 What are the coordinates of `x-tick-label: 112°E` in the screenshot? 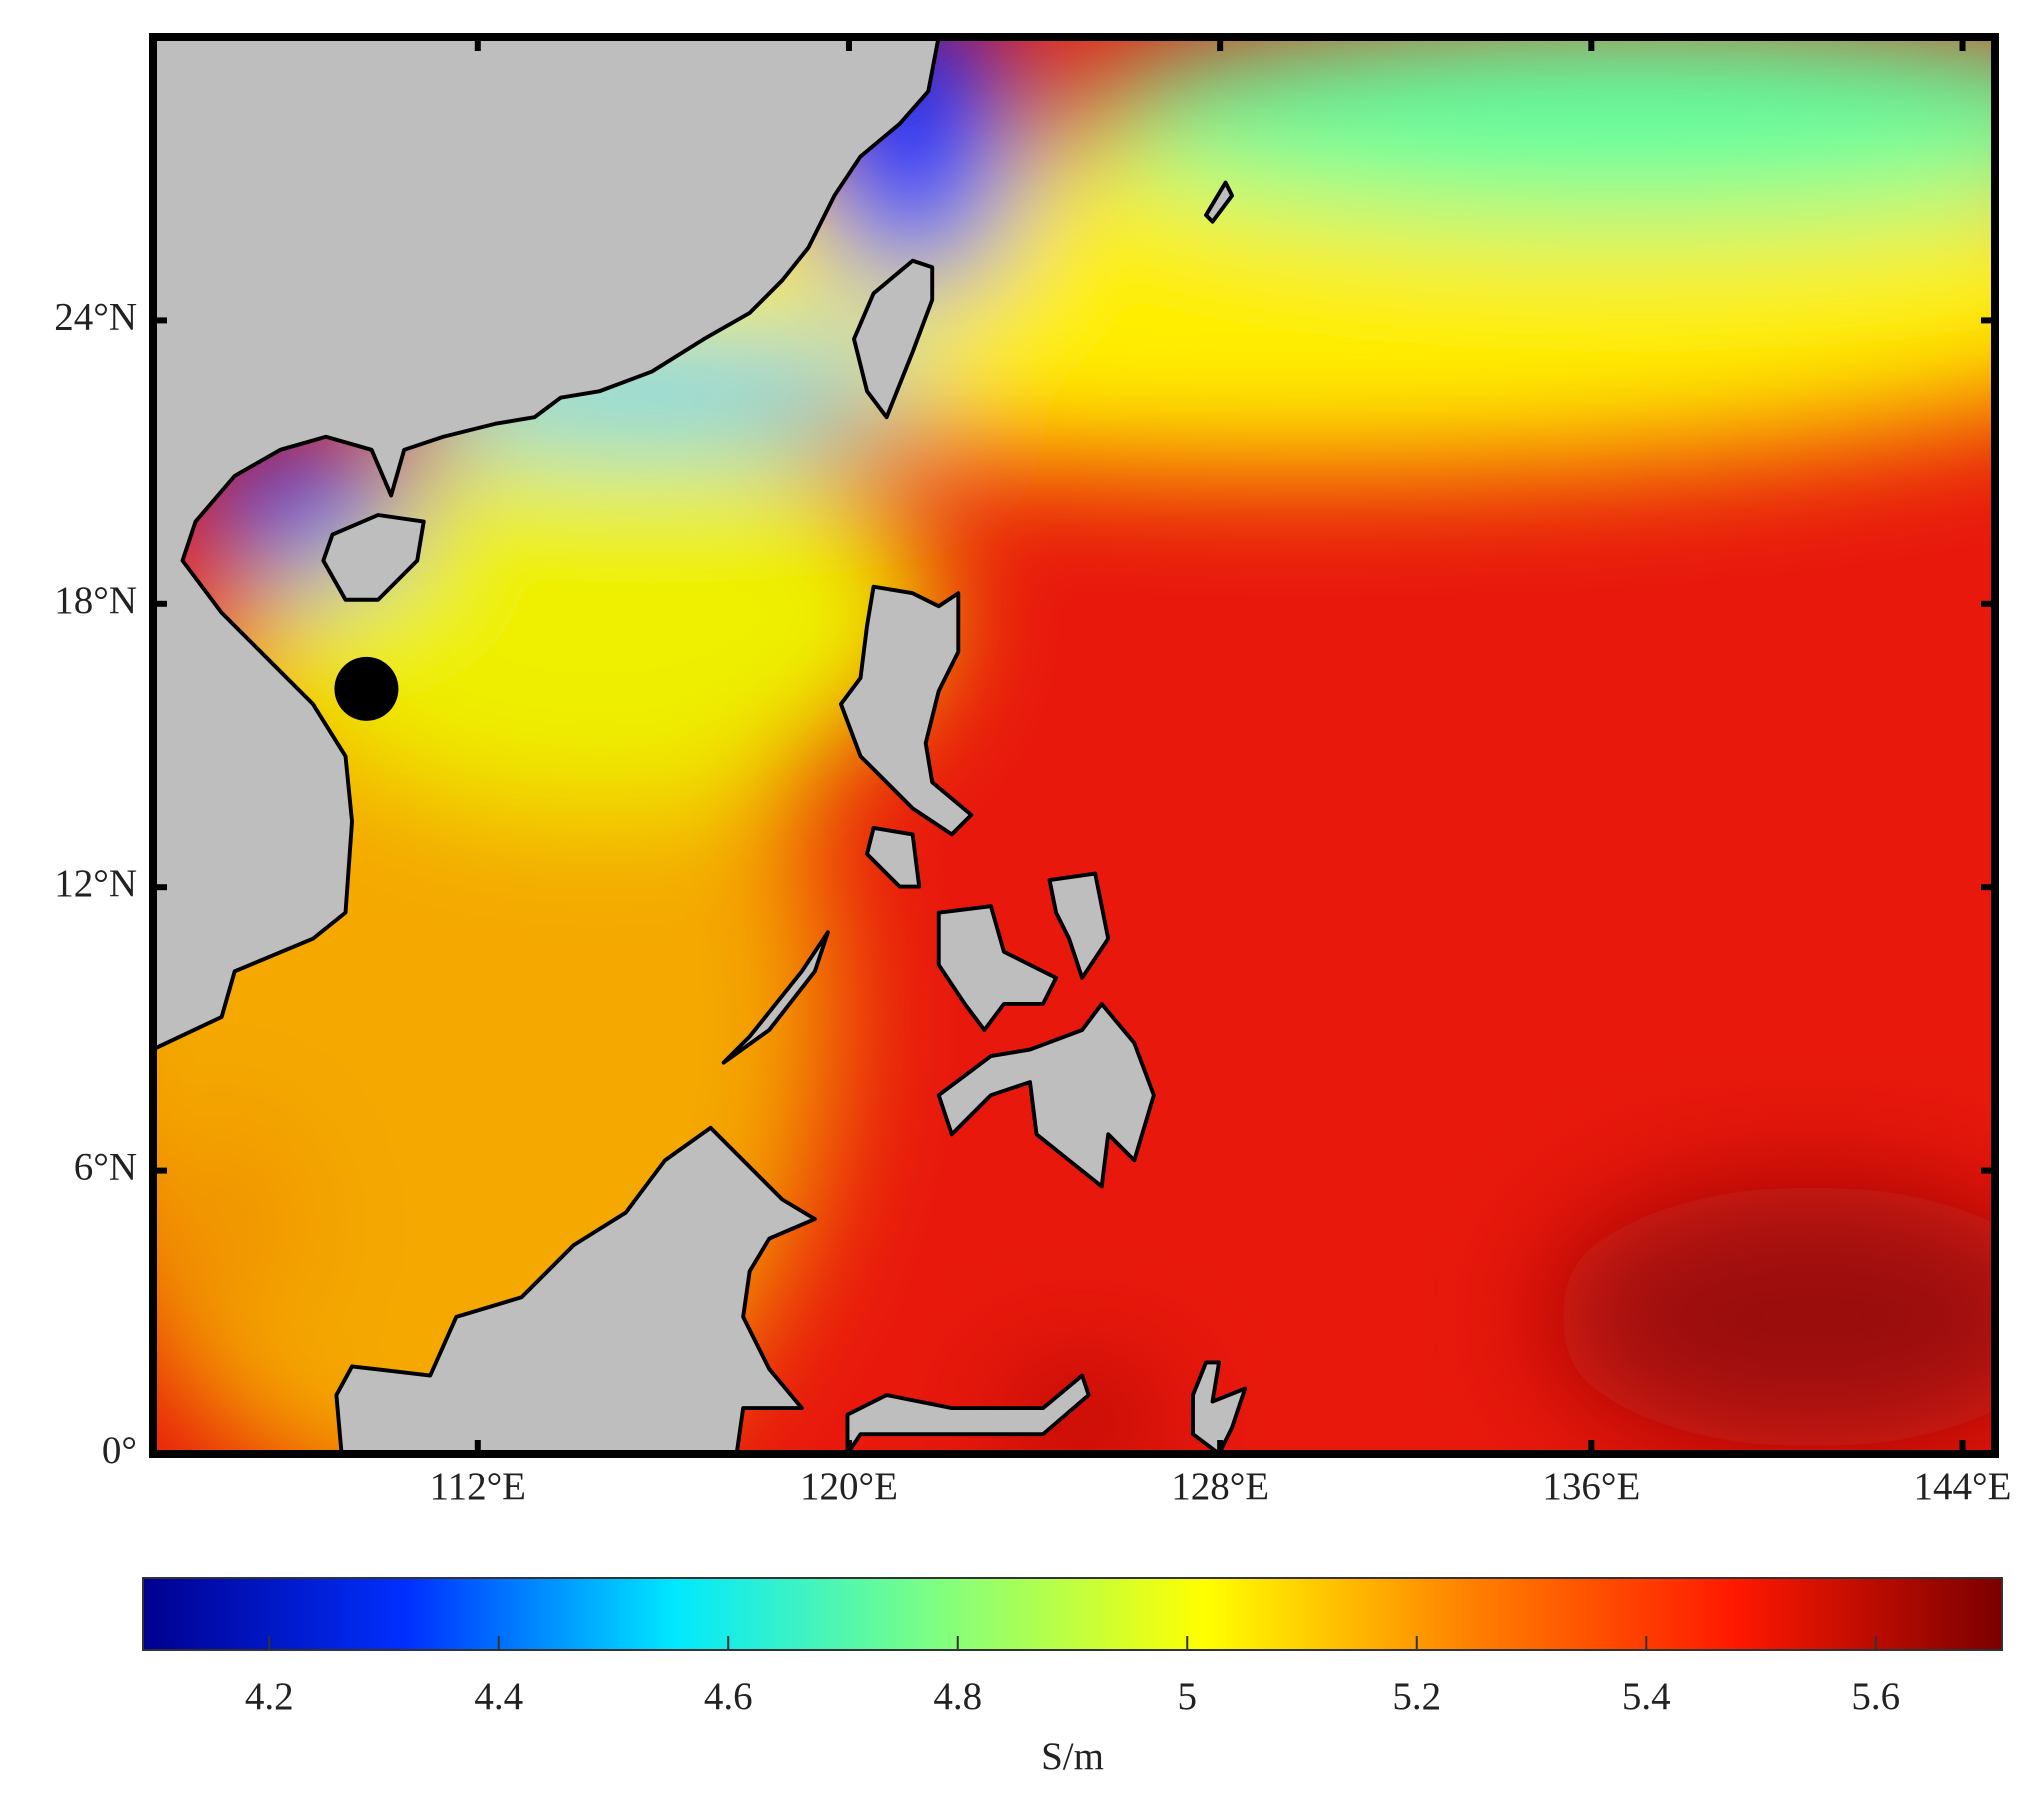 It's located at (478, 1486).